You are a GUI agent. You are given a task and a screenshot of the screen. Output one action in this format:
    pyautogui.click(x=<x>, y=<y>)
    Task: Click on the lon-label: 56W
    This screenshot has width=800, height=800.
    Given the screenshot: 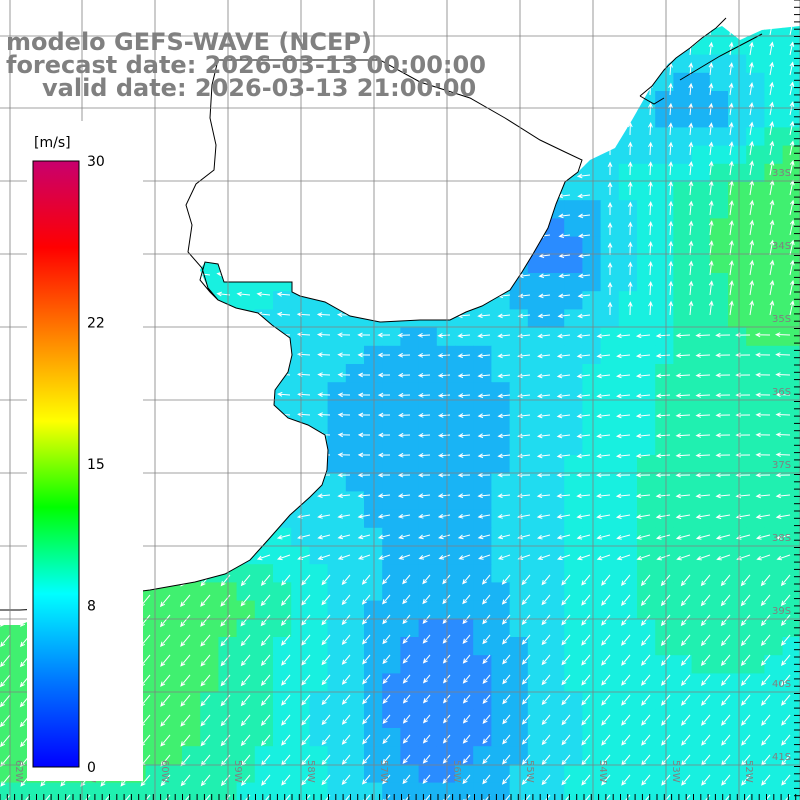 What is the action you would take?
    pyautogui.click(x=456, y=771)
    